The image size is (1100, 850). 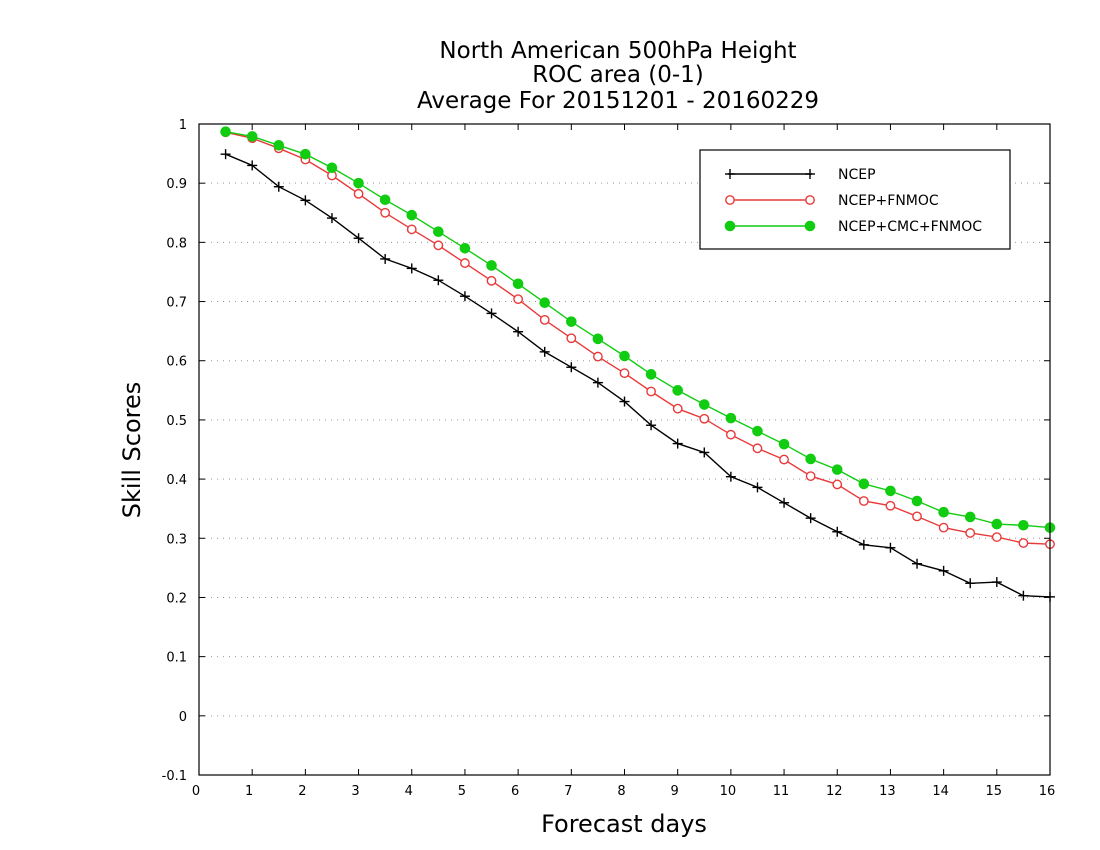 I want to click on legend-label: NCEP+CMC+FNMOC, so click(x=910, y=227).